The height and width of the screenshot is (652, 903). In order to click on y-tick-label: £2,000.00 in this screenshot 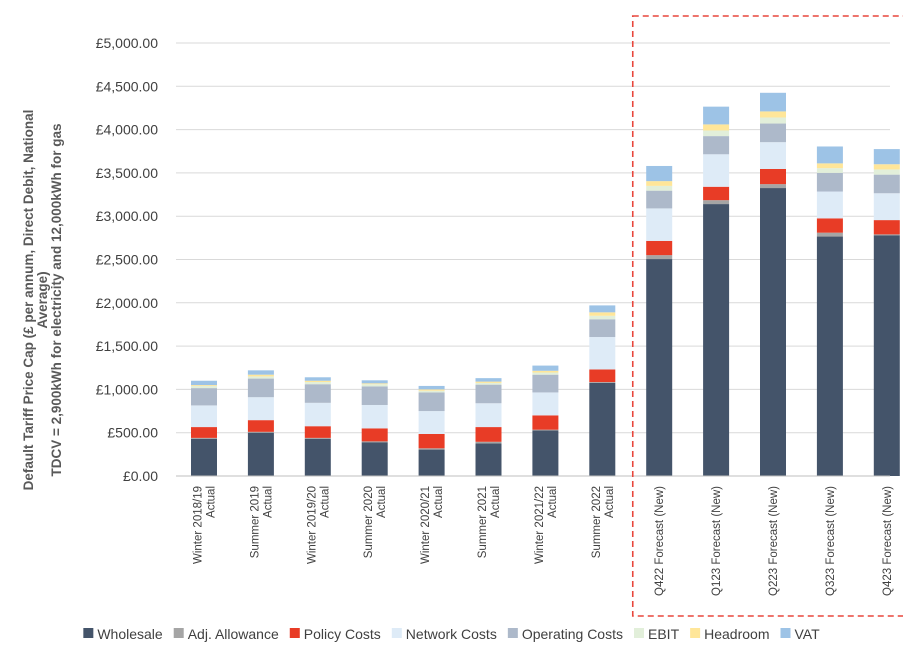, I will do `click(127, 303)`.